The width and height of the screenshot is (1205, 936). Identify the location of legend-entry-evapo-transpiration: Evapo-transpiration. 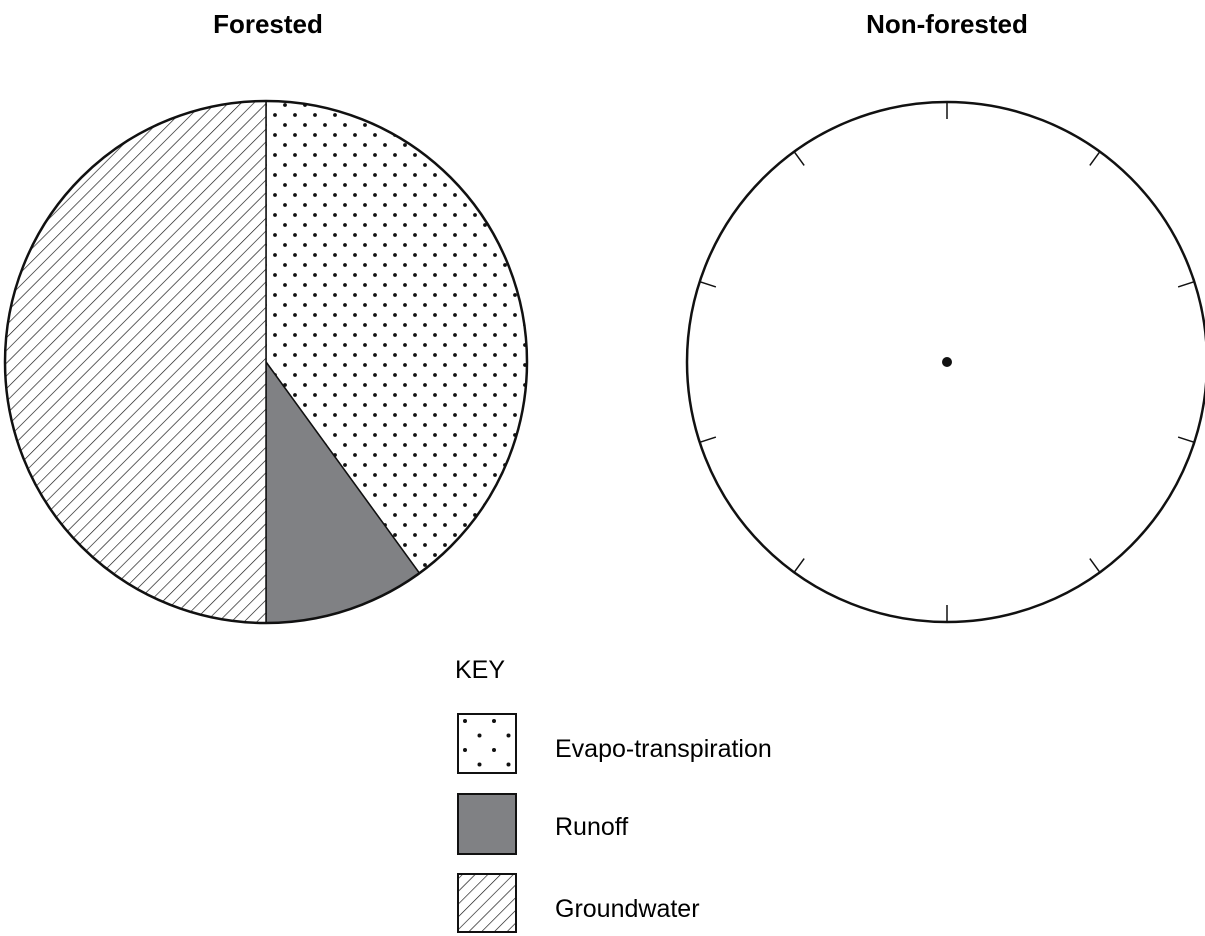
(614, 743).